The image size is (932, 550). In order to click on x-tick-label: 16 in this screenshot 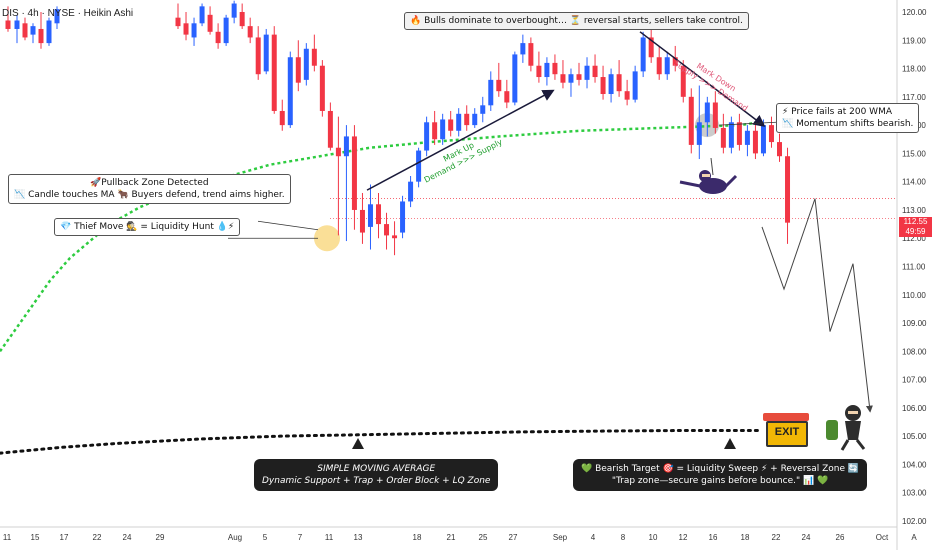, I will do `click(713, 537)`.